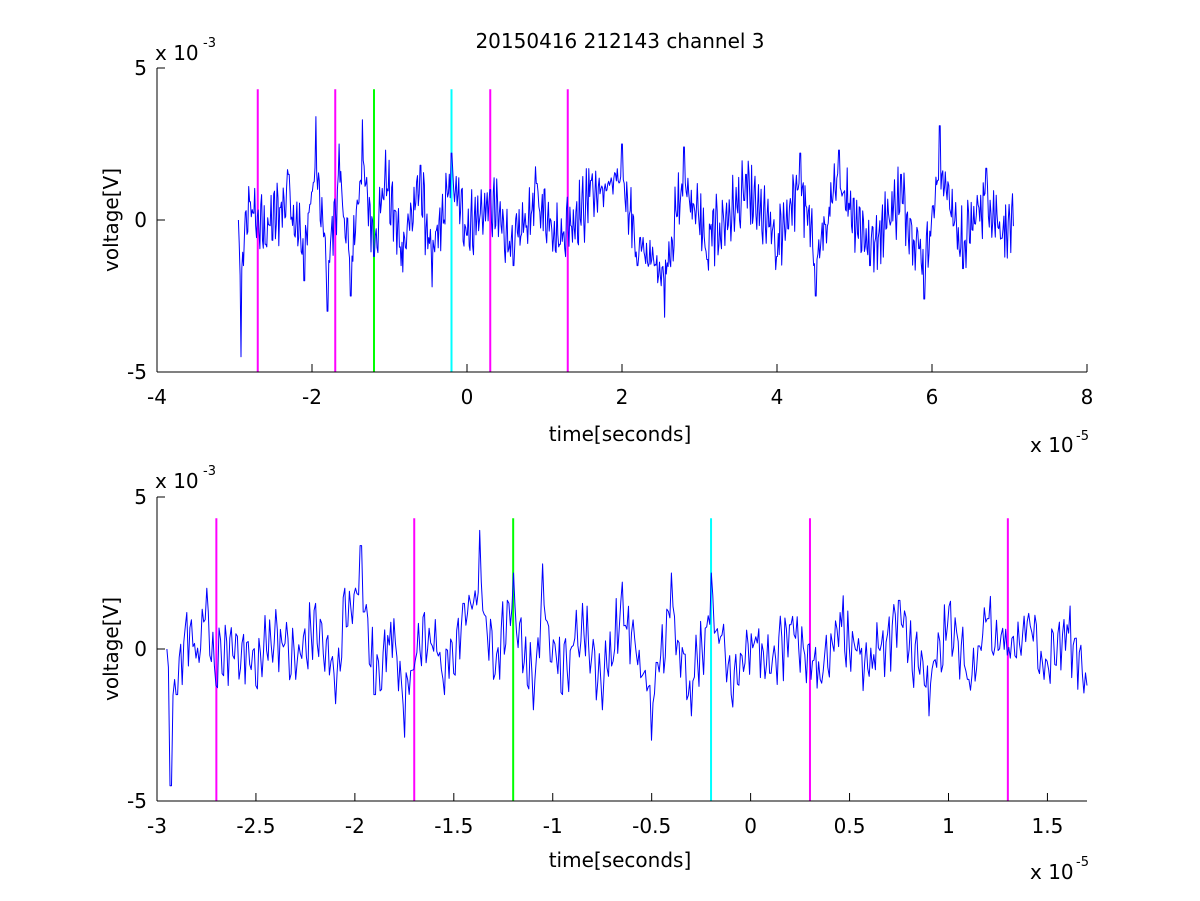 The height and width of the screenshot is (901, 1200). I want to click on top-x-tick-label: 0, so click(467, 397).